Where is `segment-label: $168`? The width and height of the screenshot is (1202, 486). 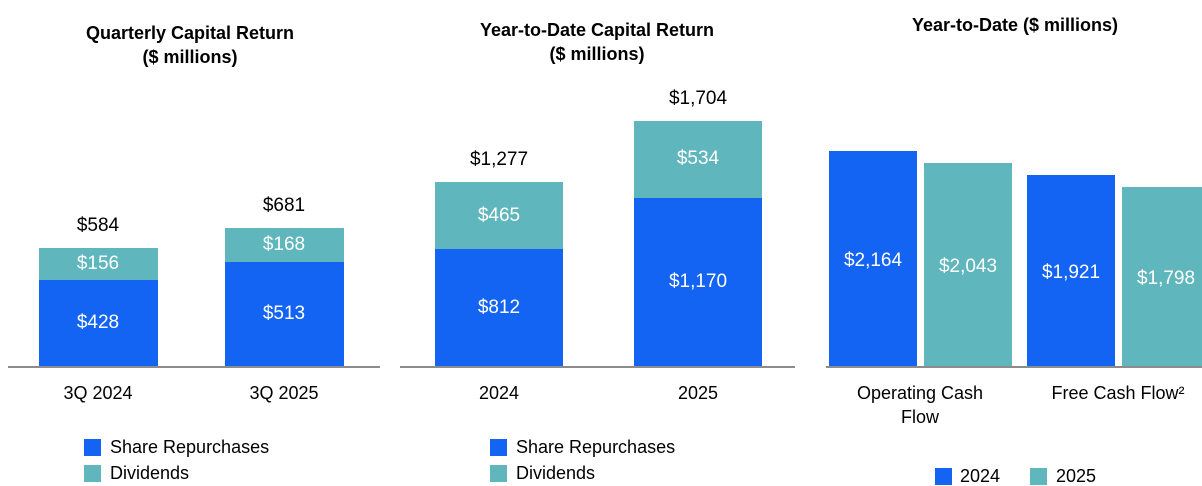
segment-label: $168 is located at coordinates (284, 245).